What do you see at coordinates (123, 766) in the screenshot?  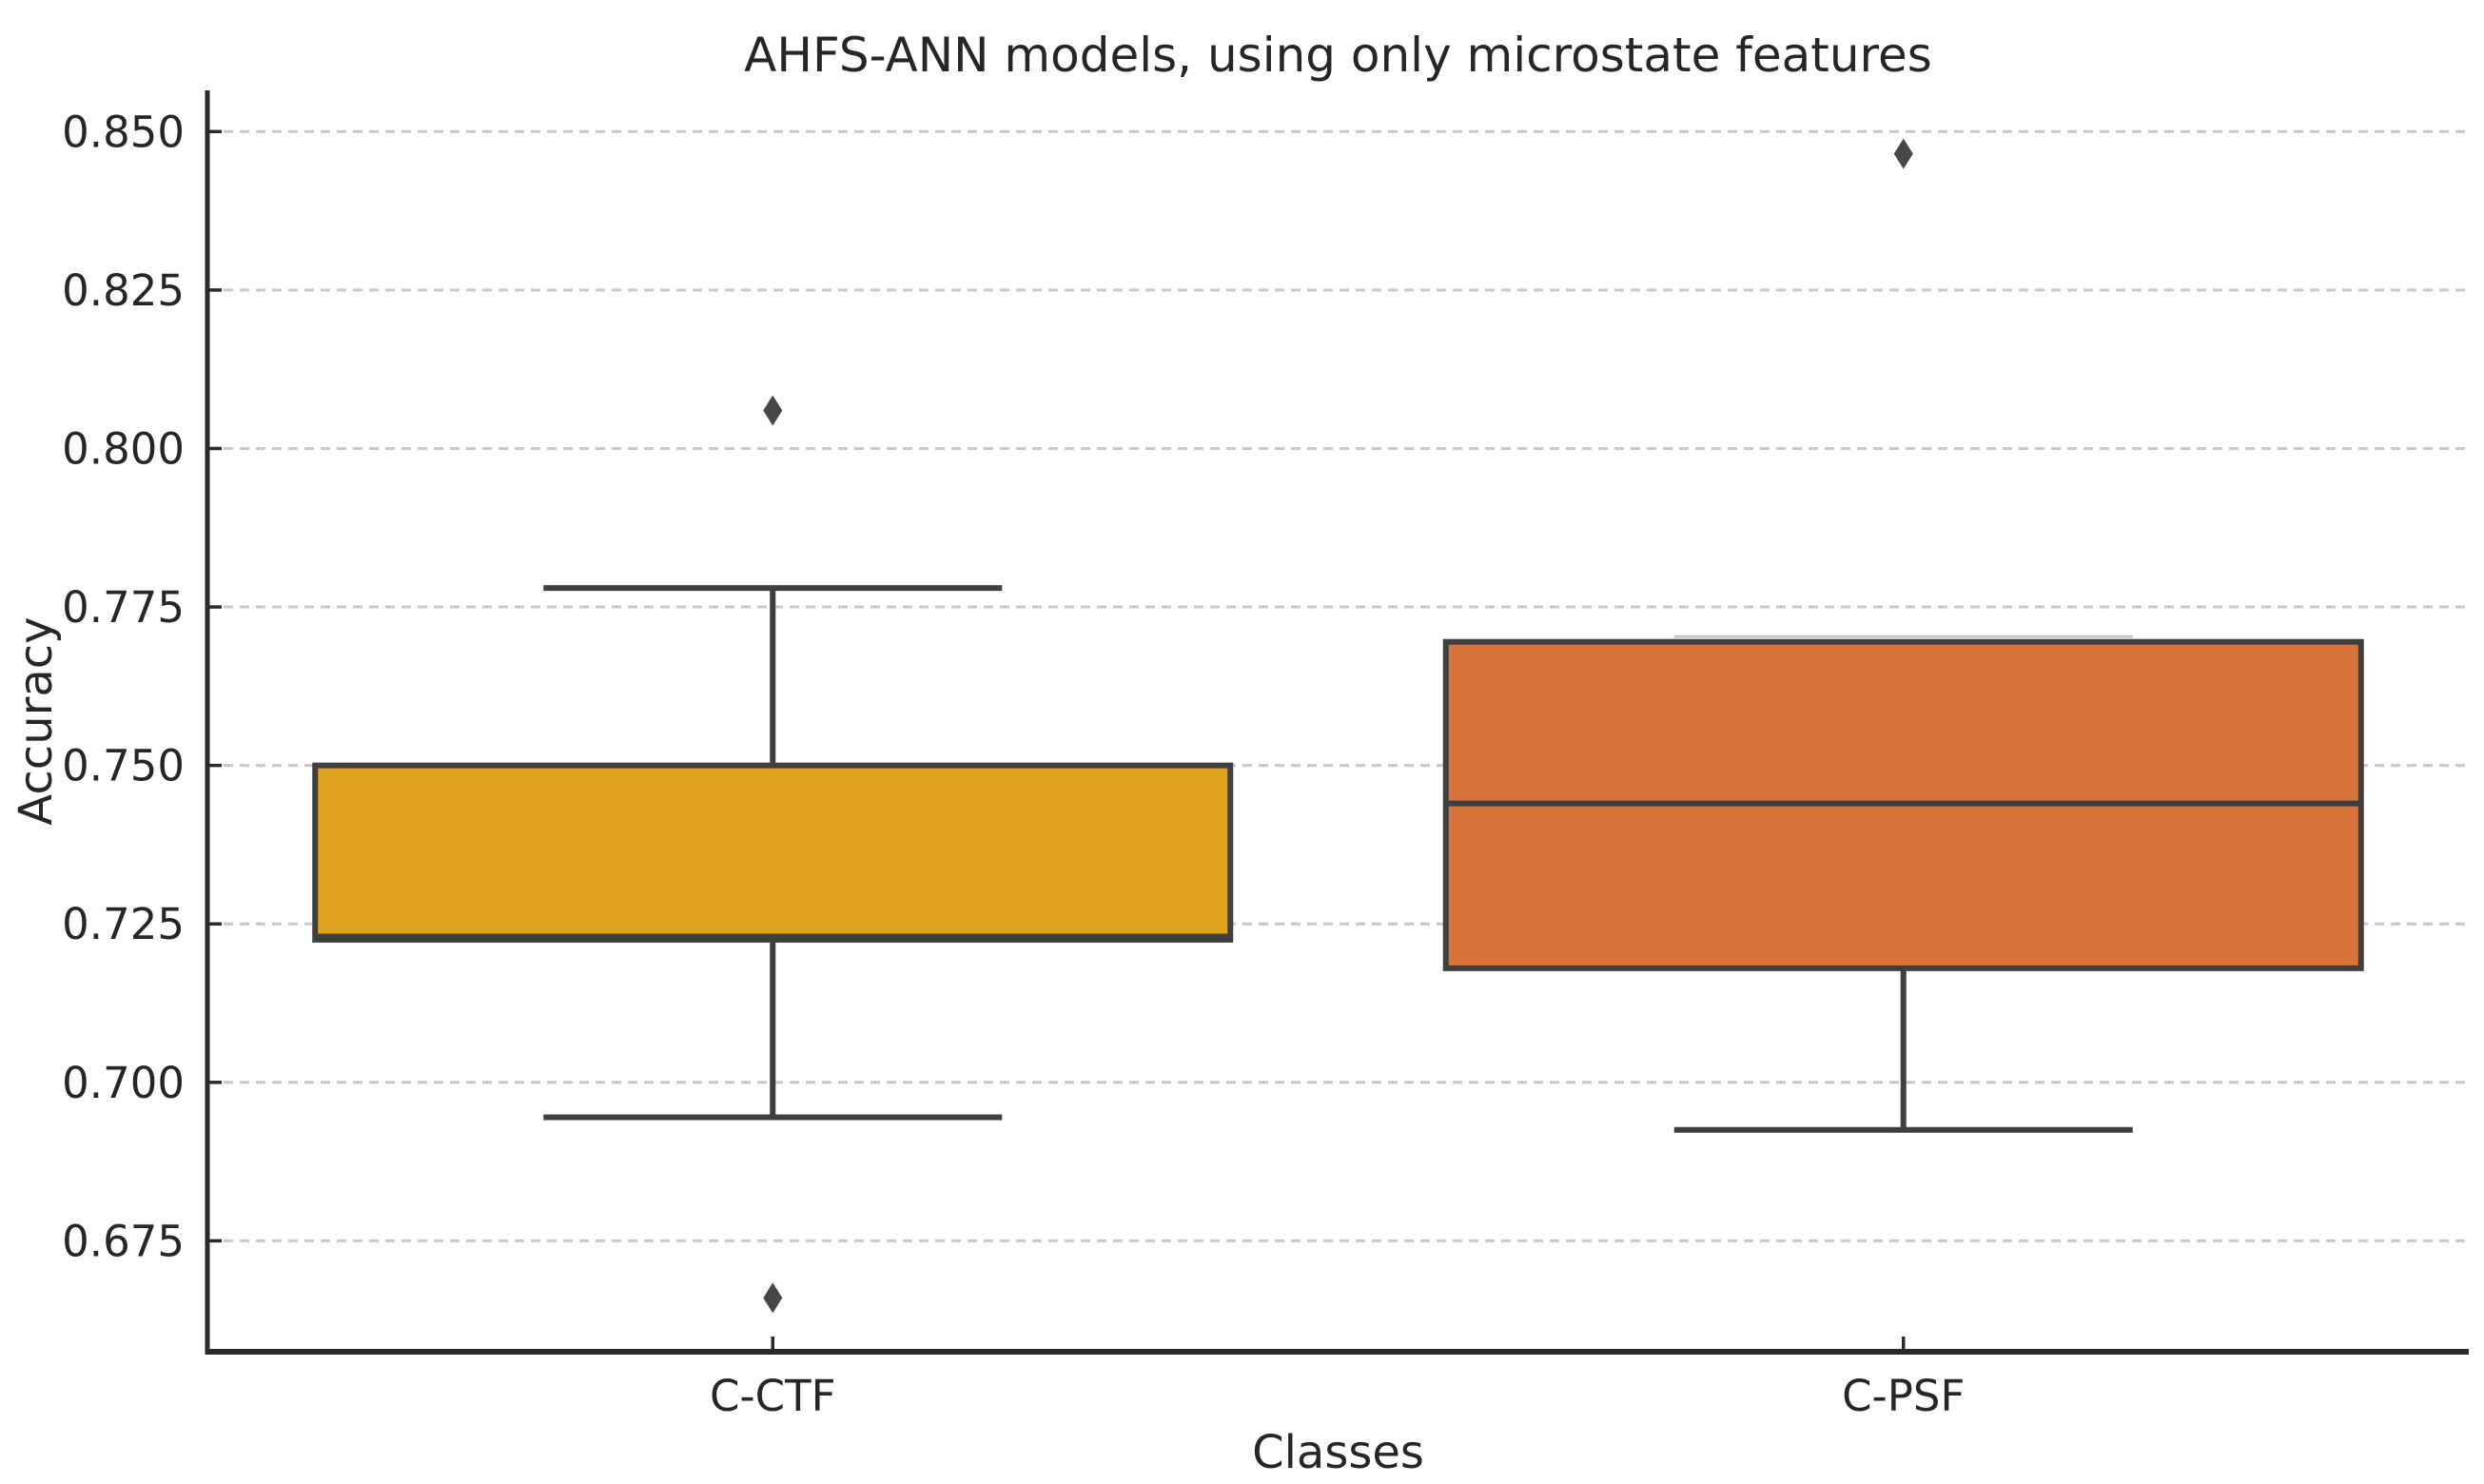 I see `y-tick-label: 0.750` at bounding box center [123, 766].